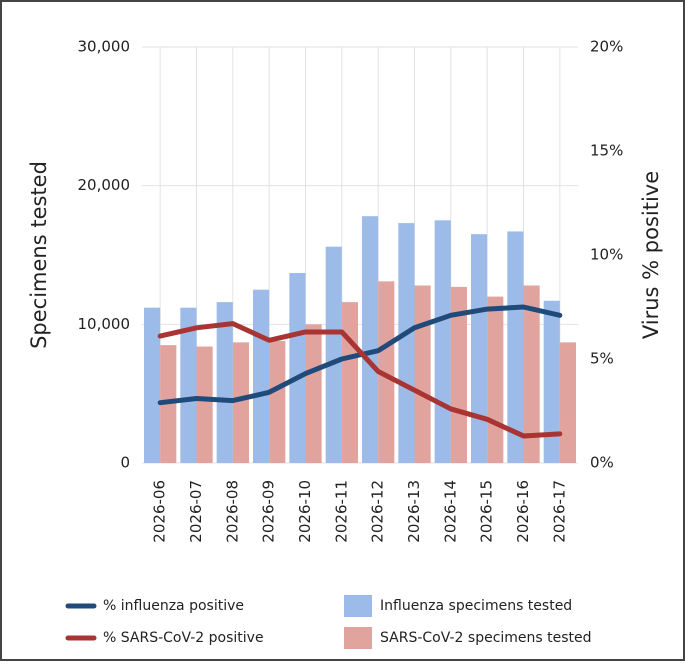  Describe the element at coordinates (305, 511) in the screenshot. I see `x-tick-label: 2026-10` at that location.